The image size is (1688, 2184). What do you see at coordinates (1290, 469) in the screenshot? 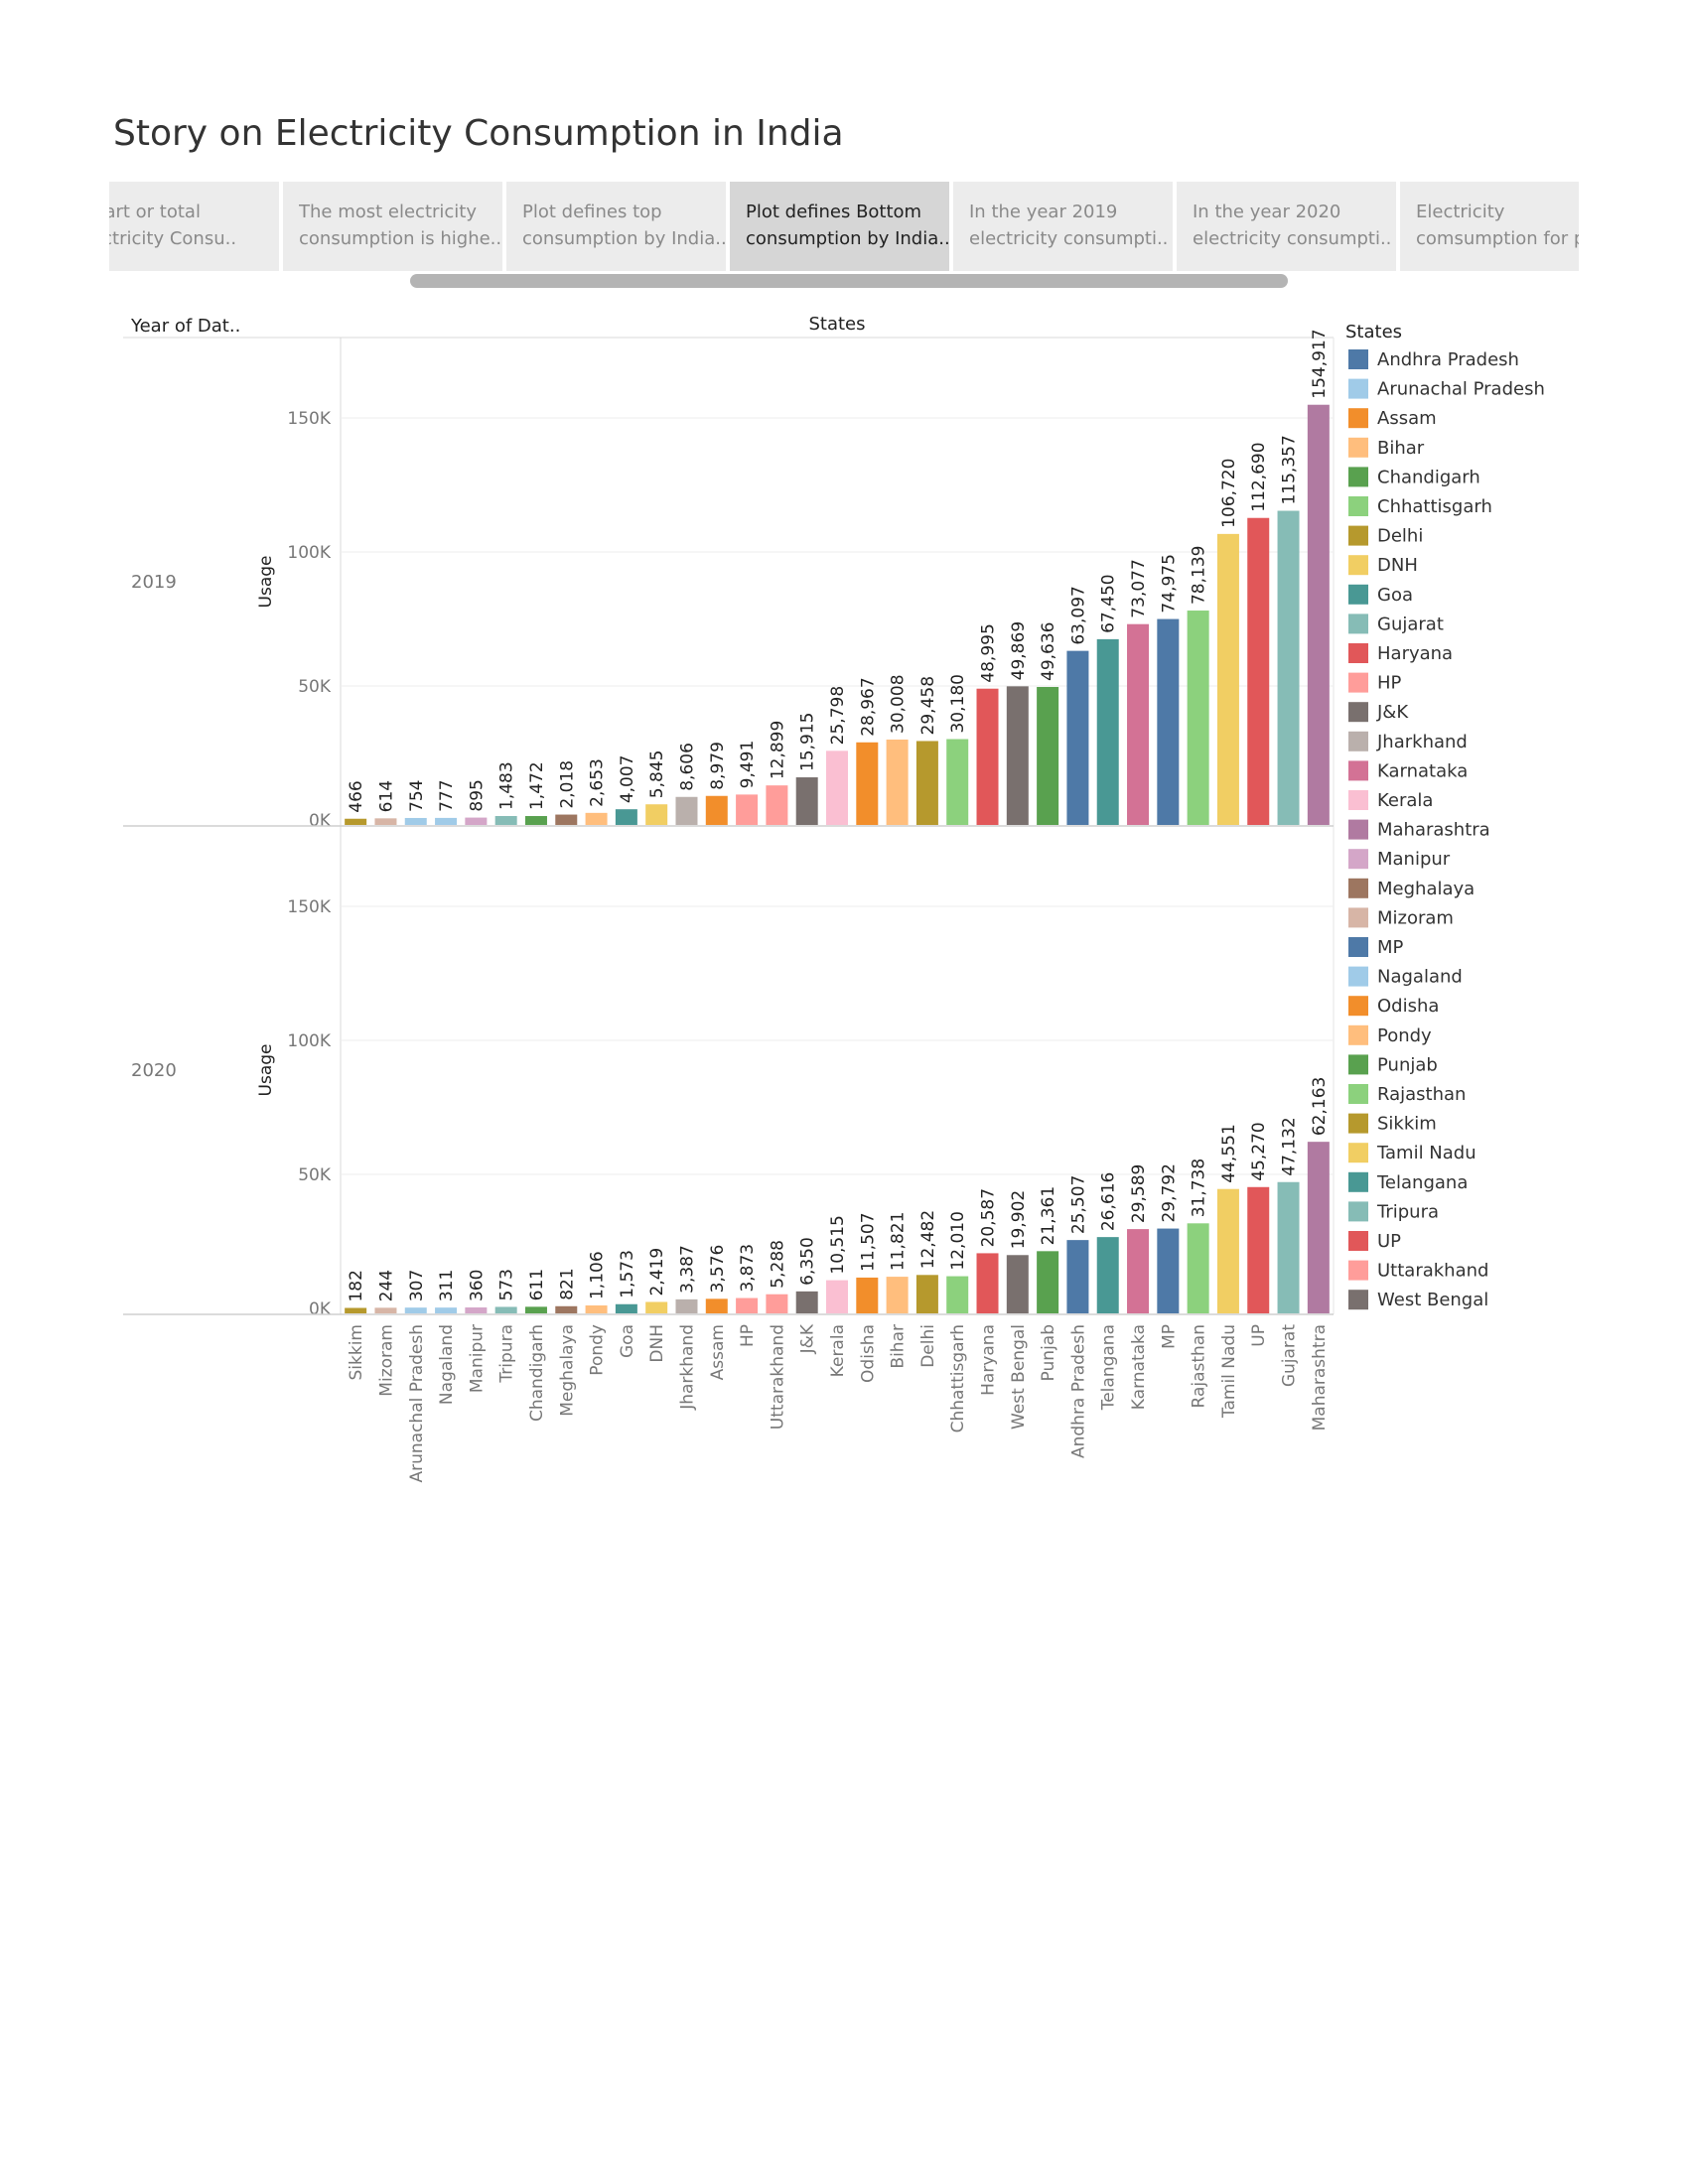
I see `data-label: 115,357` at bounding box center [1290, 469].